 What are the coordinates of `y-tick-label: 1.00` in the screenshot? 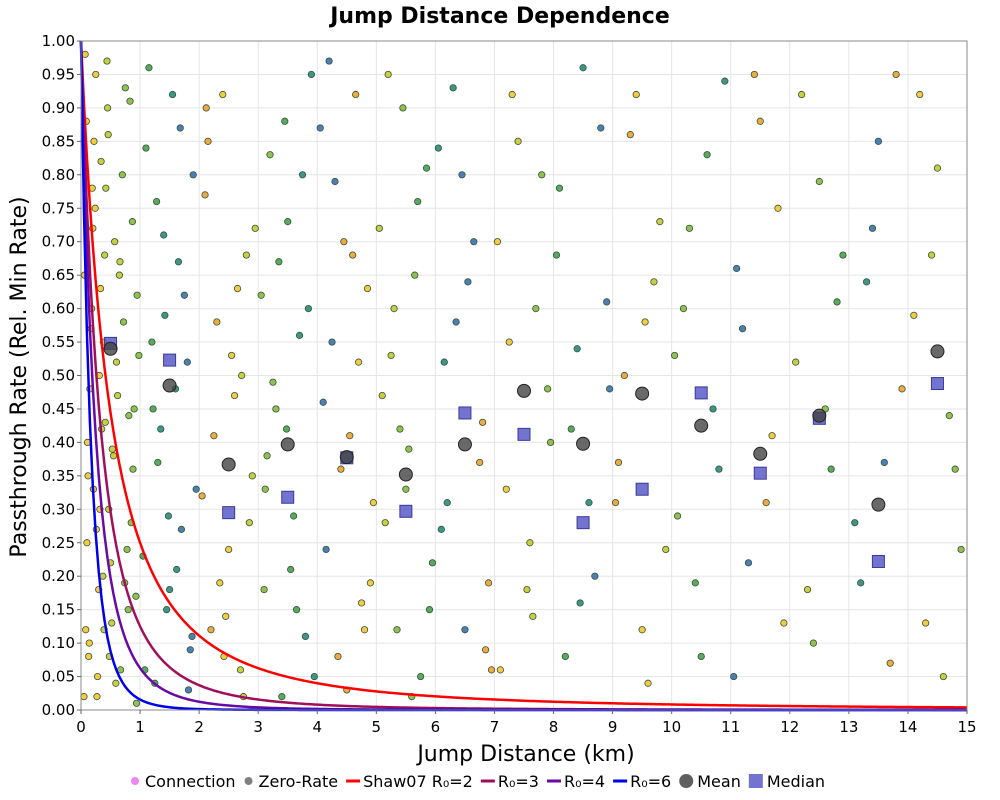 It's located at (58, 41).